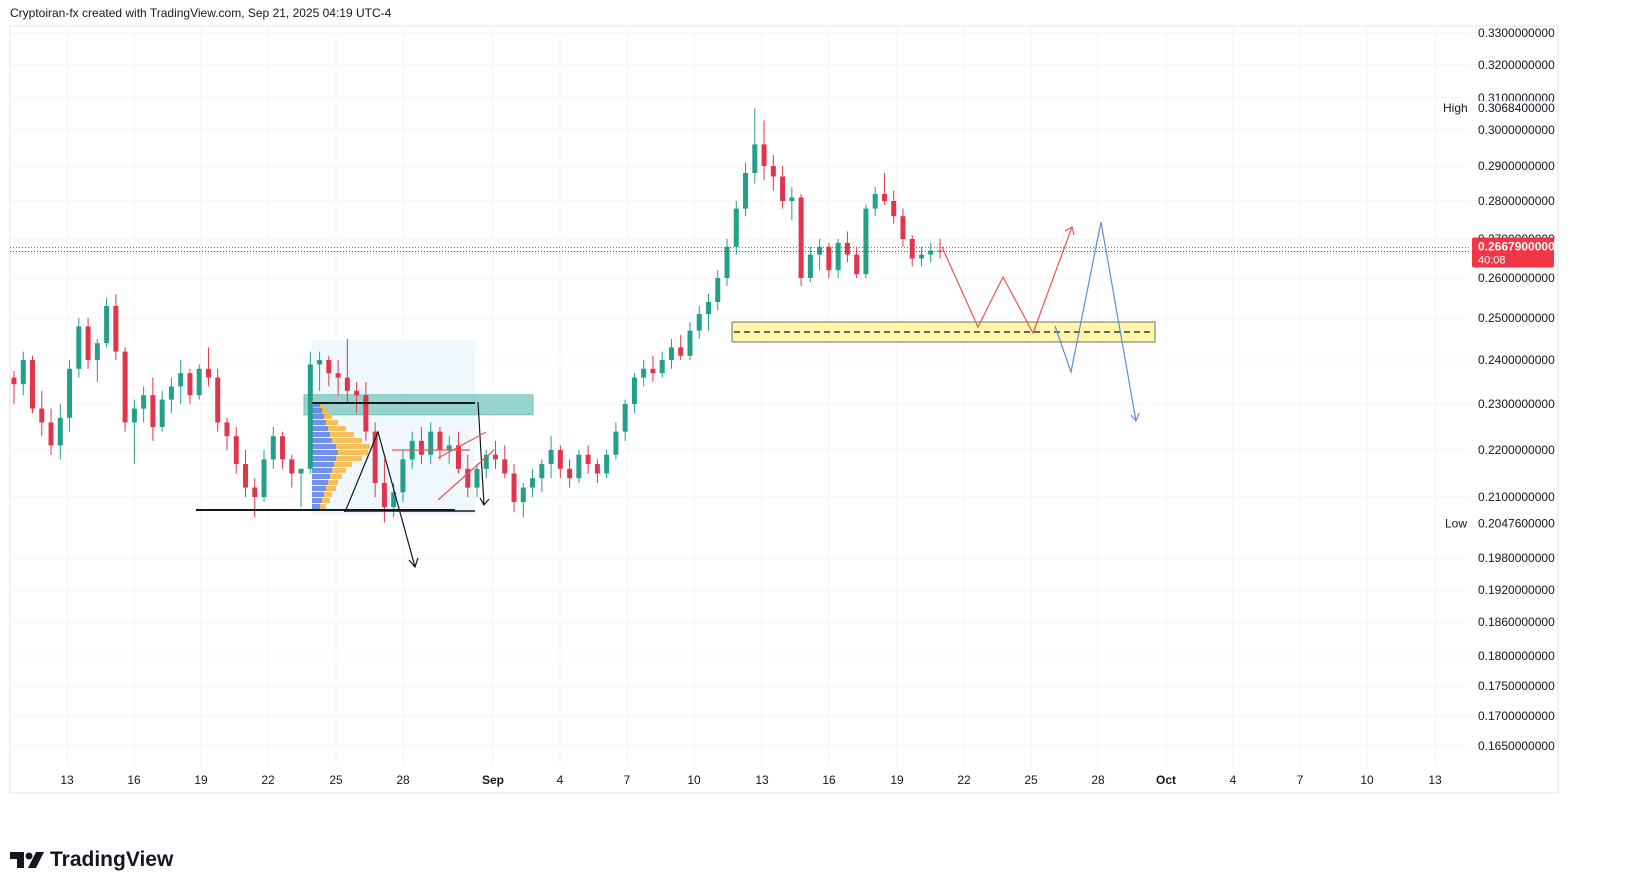 The width and height of the screenshot is (1634, 887). I want to click on time-tick-label: 7, so click(627, 780).